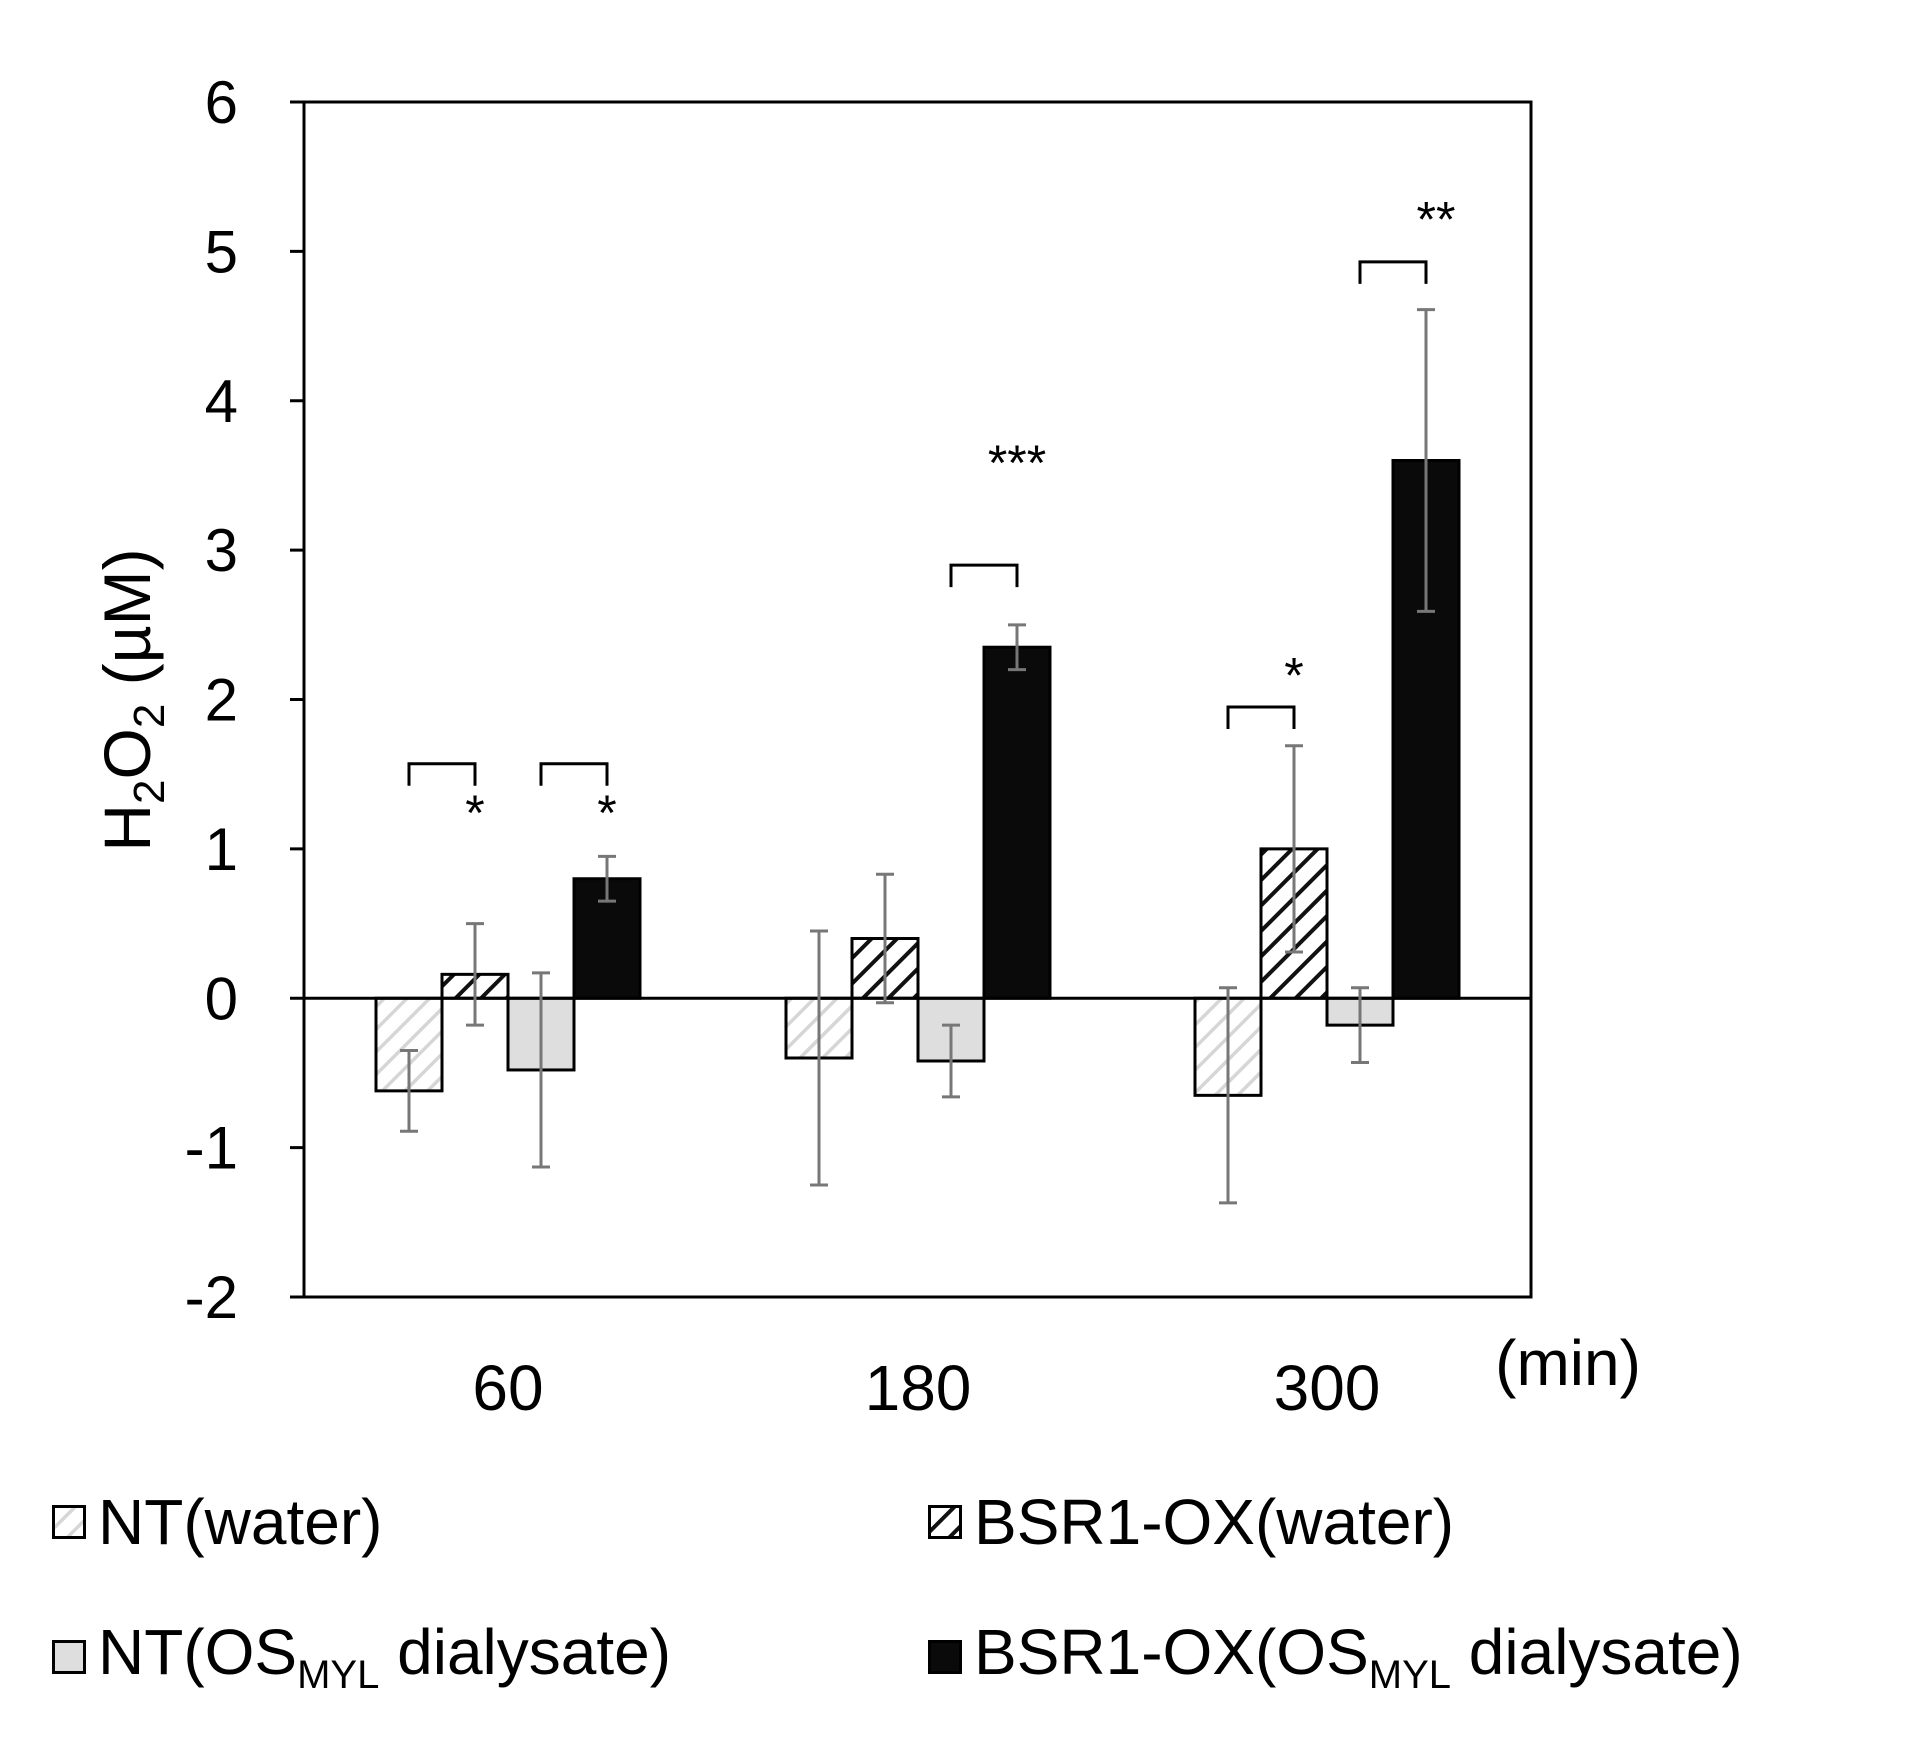 Image resolution: width=1931 pixels, height=1741 pixels. What do you see at coordinates (211, 1297) in the screenshot?
I see `y-tick-label: -2` at bounding box center [211, 1297].